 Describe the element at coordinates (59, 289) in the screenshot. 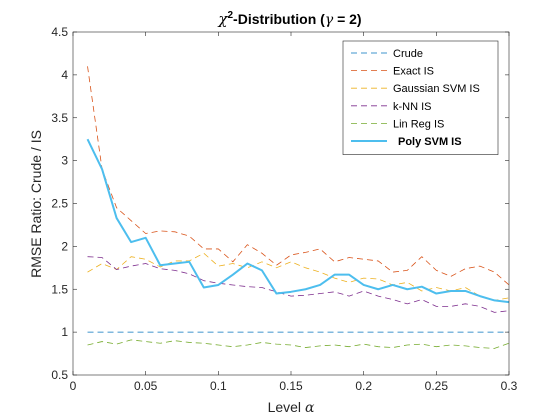

I see `y-tick-label: 1.5` at that location.